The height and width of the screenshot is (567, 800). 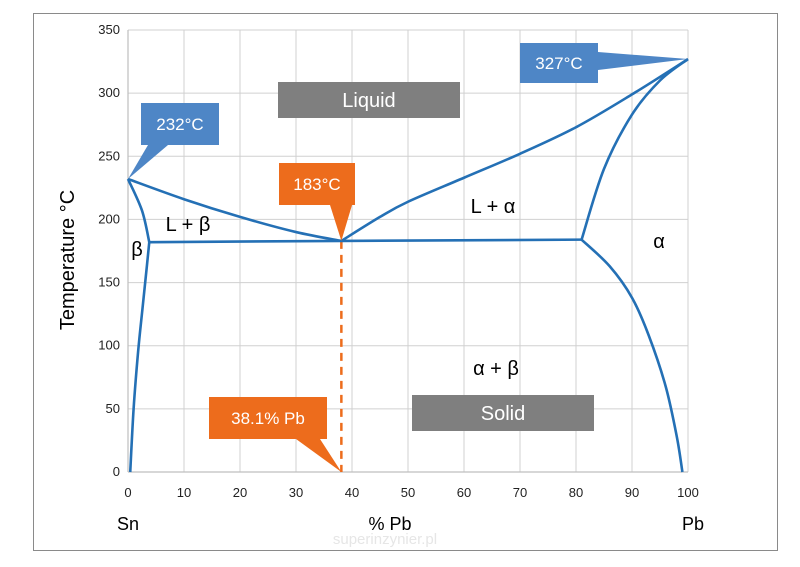 What do you see at coordinates (365, 241) in the screenshot?
I see `boundary-eutectic-line` at bounding box center [365, 241].